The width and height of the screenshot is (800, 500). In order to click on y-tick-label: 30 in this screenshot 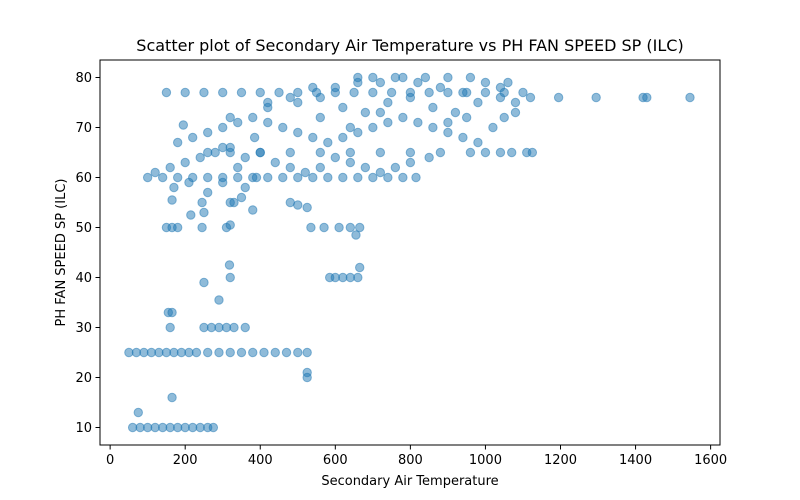, I will do `click(83, 328)`.